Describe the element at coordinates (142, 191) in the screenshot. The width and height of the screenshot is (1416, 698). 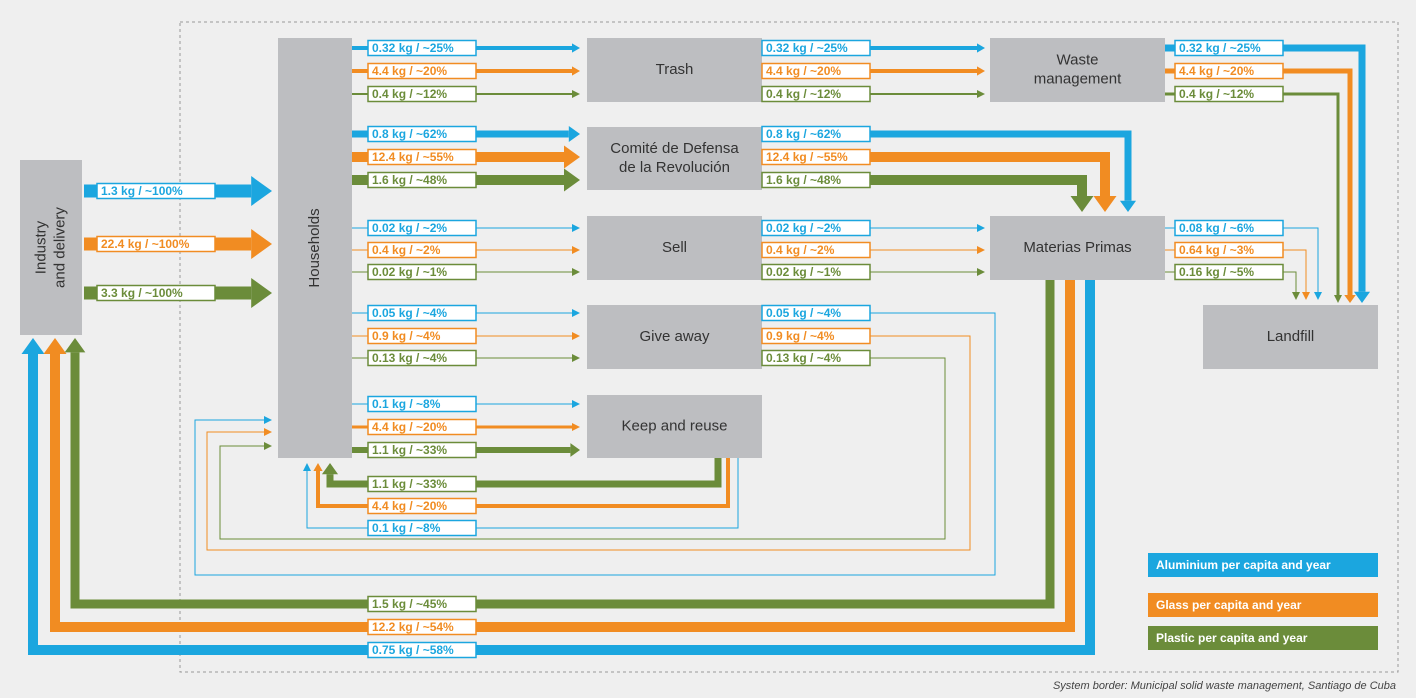
I see `flow-label: 1.3 kg / ~100%` at that location.